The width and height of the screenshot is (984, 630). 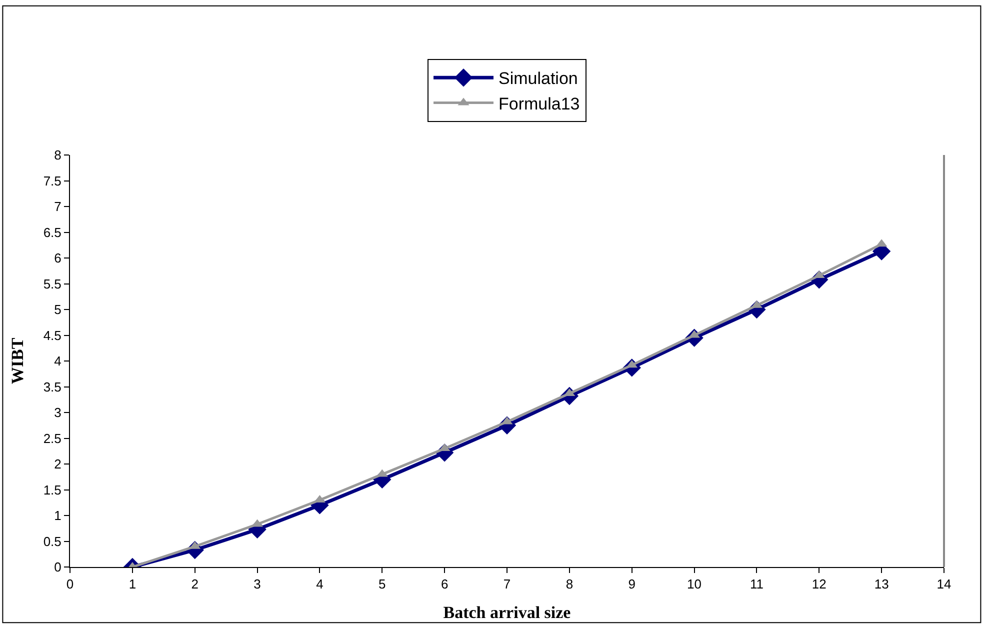 What do you see at coordinates (694, 584) in the screenshot?
I see `x-tick-label: 10` at bounding box center [694, 584].